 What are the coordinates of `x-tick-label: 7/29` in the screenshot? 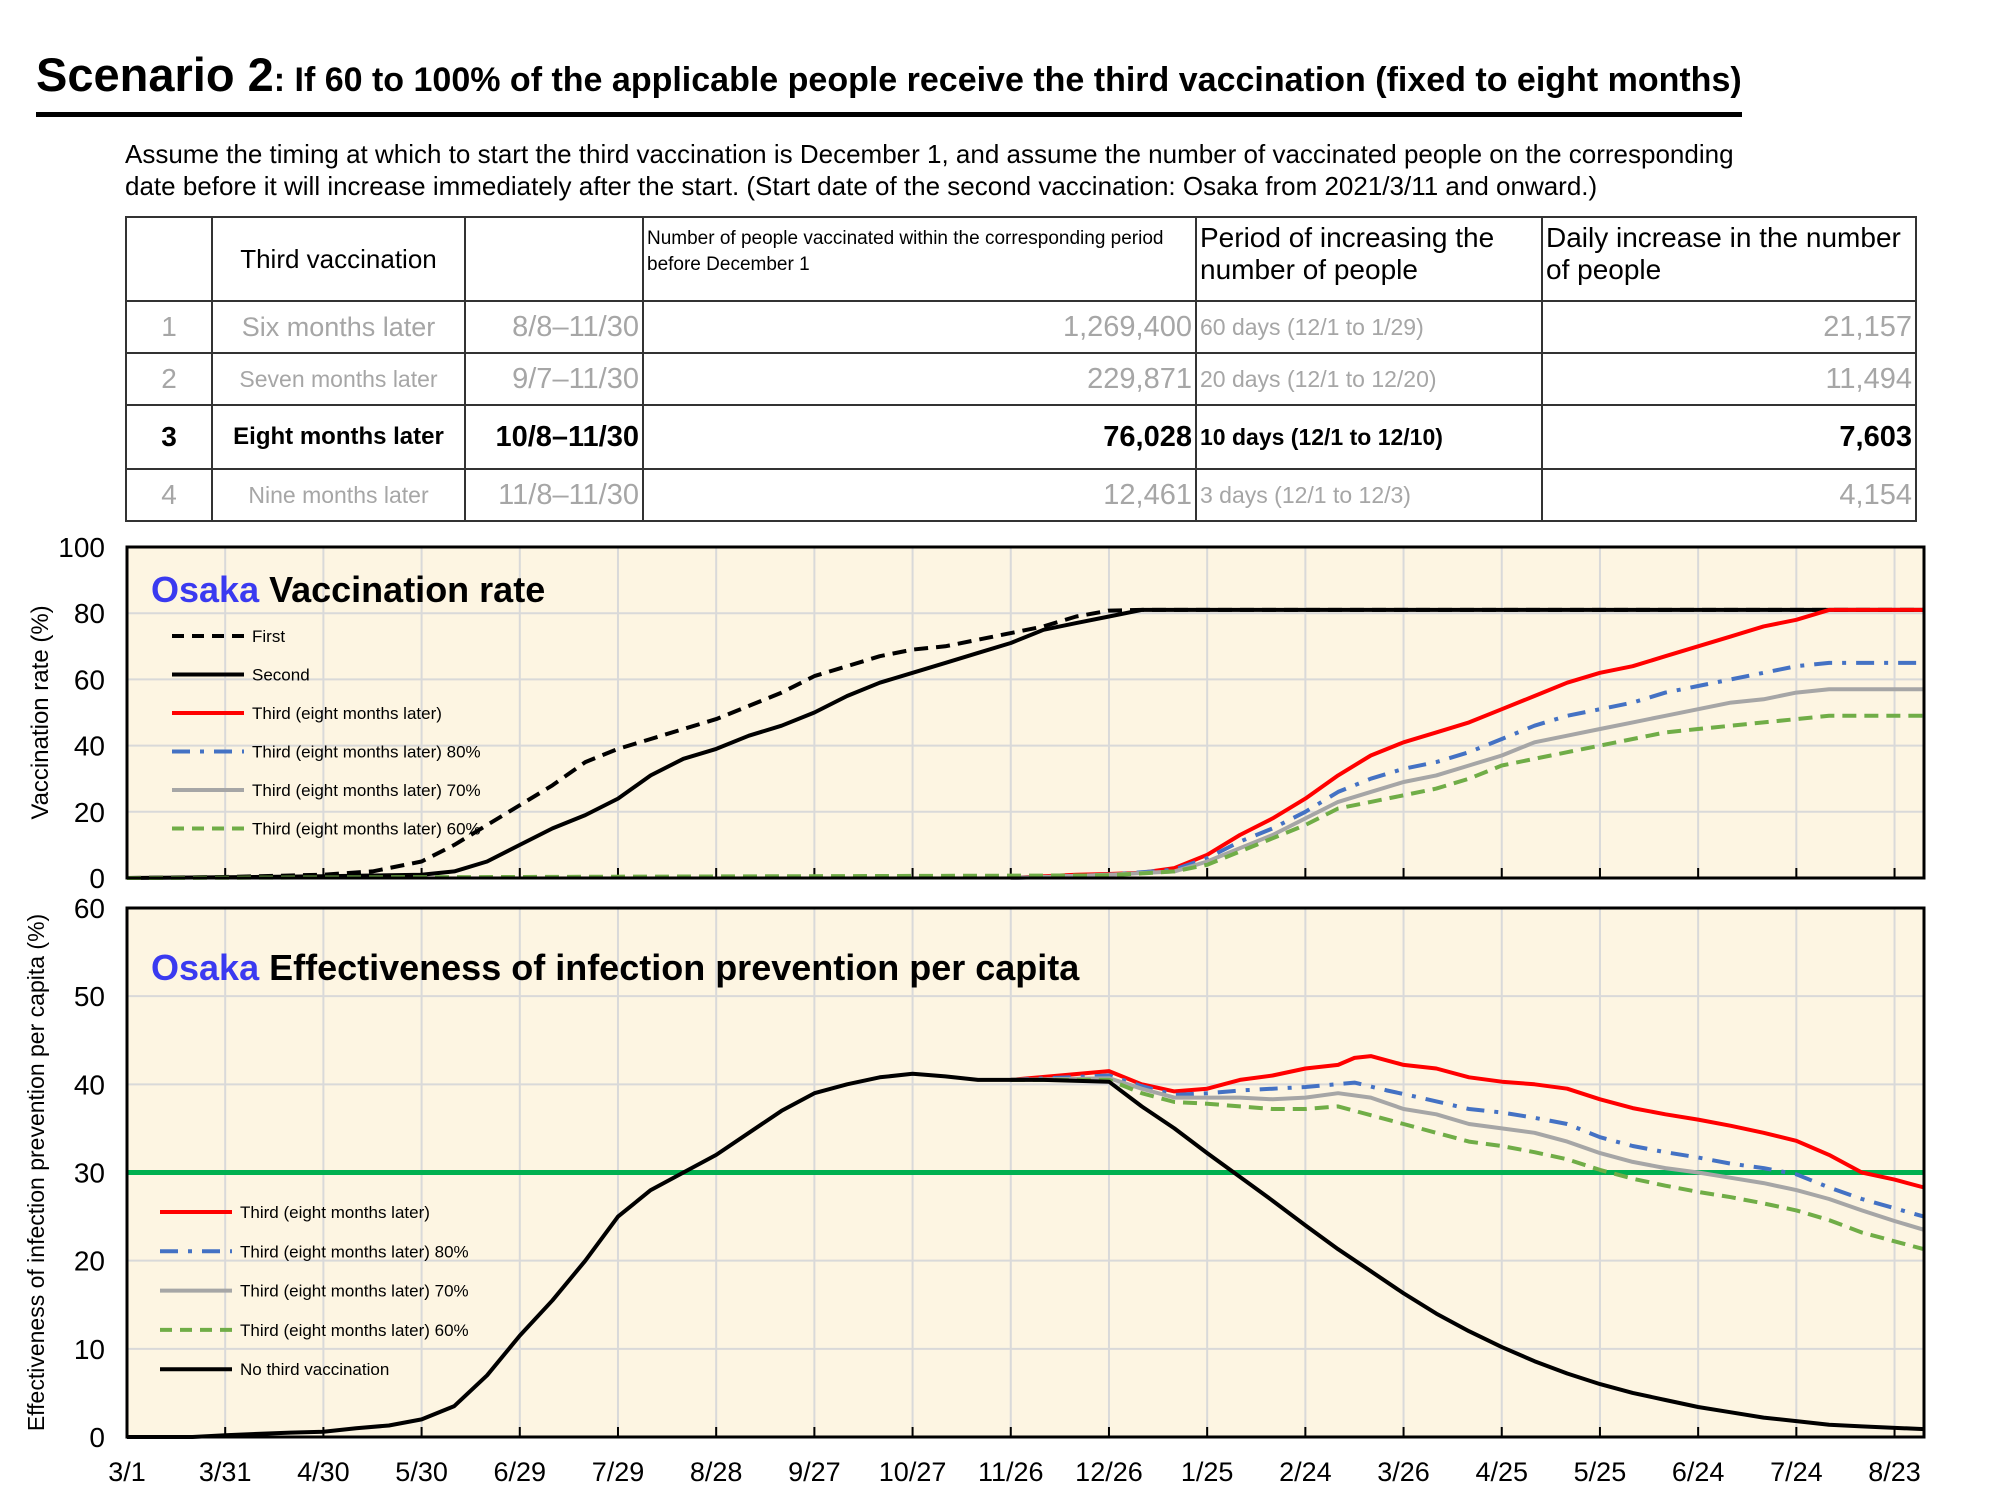 It's located at (618, 1472).